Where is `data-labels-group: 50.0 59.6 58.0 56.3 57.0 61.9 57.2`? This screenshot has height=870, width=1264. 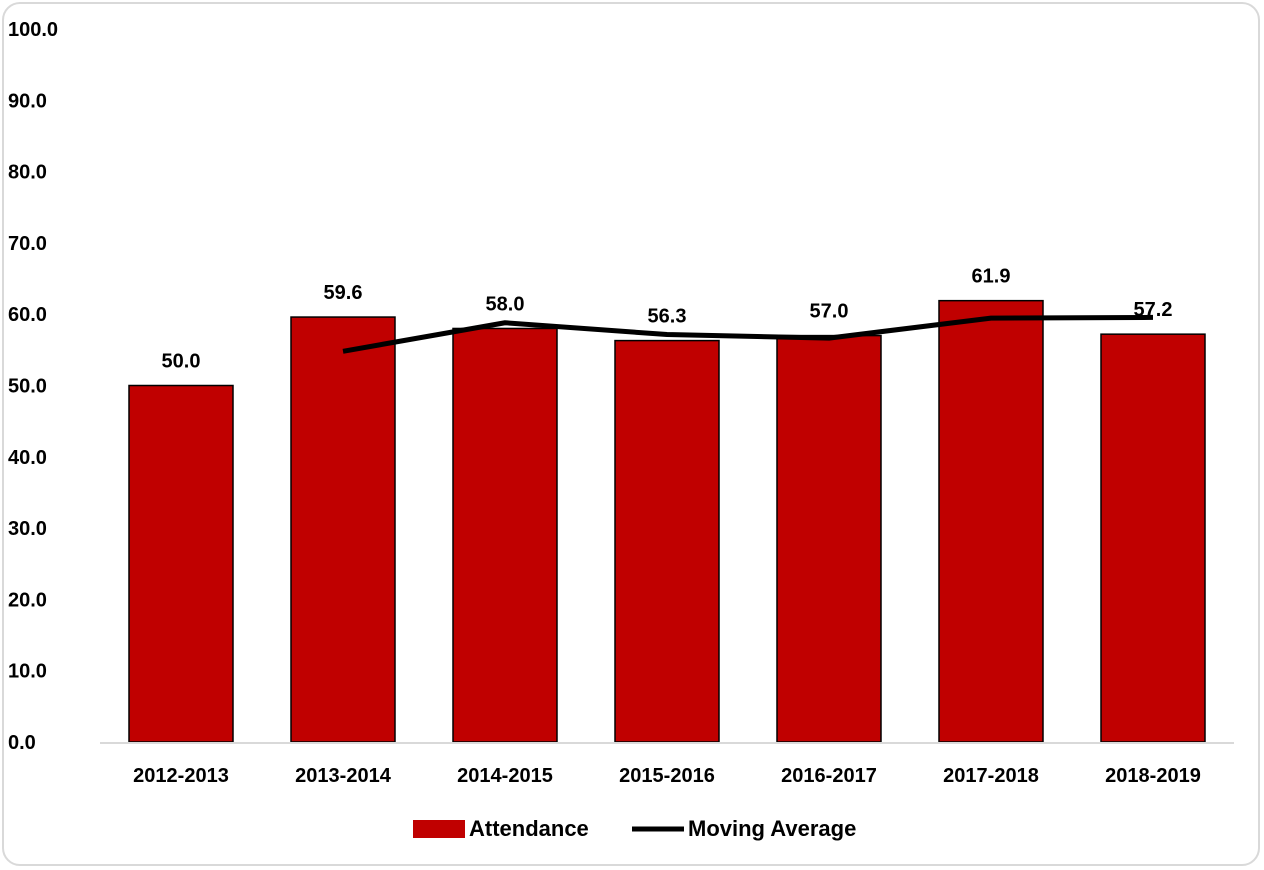
data-labels-group: 50.0 59.6 58.0 56.3 57.0 61.9 57.2 is located at coordinates (667, 319).